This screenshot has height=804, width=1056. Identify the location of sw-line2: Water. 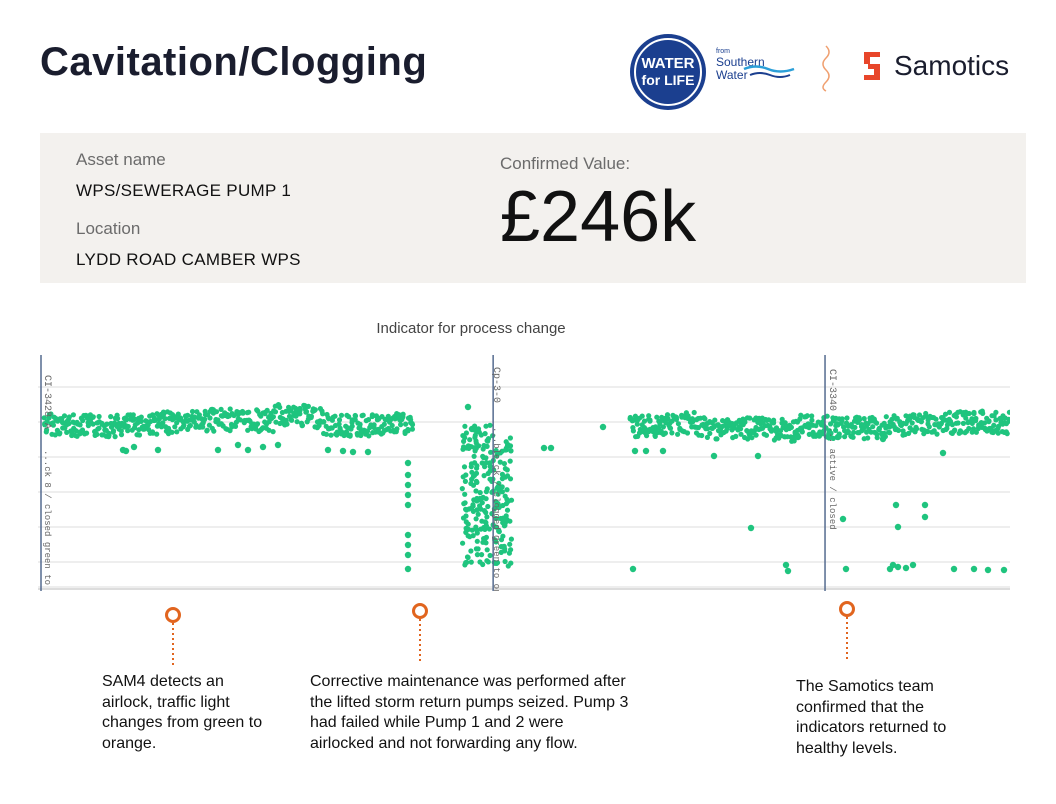
(732, 75).